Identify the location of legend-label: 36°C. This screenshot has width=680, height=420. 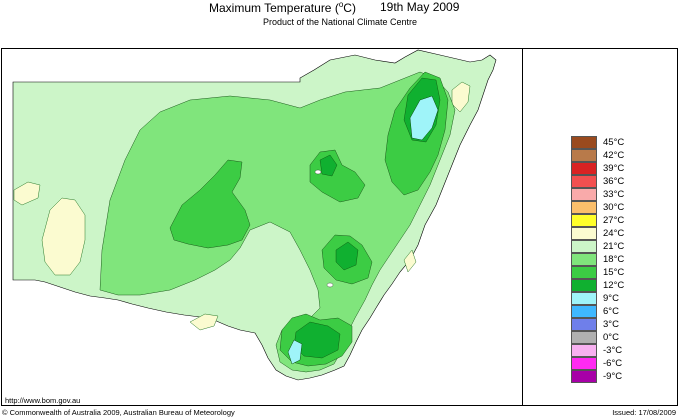
(614, 181).